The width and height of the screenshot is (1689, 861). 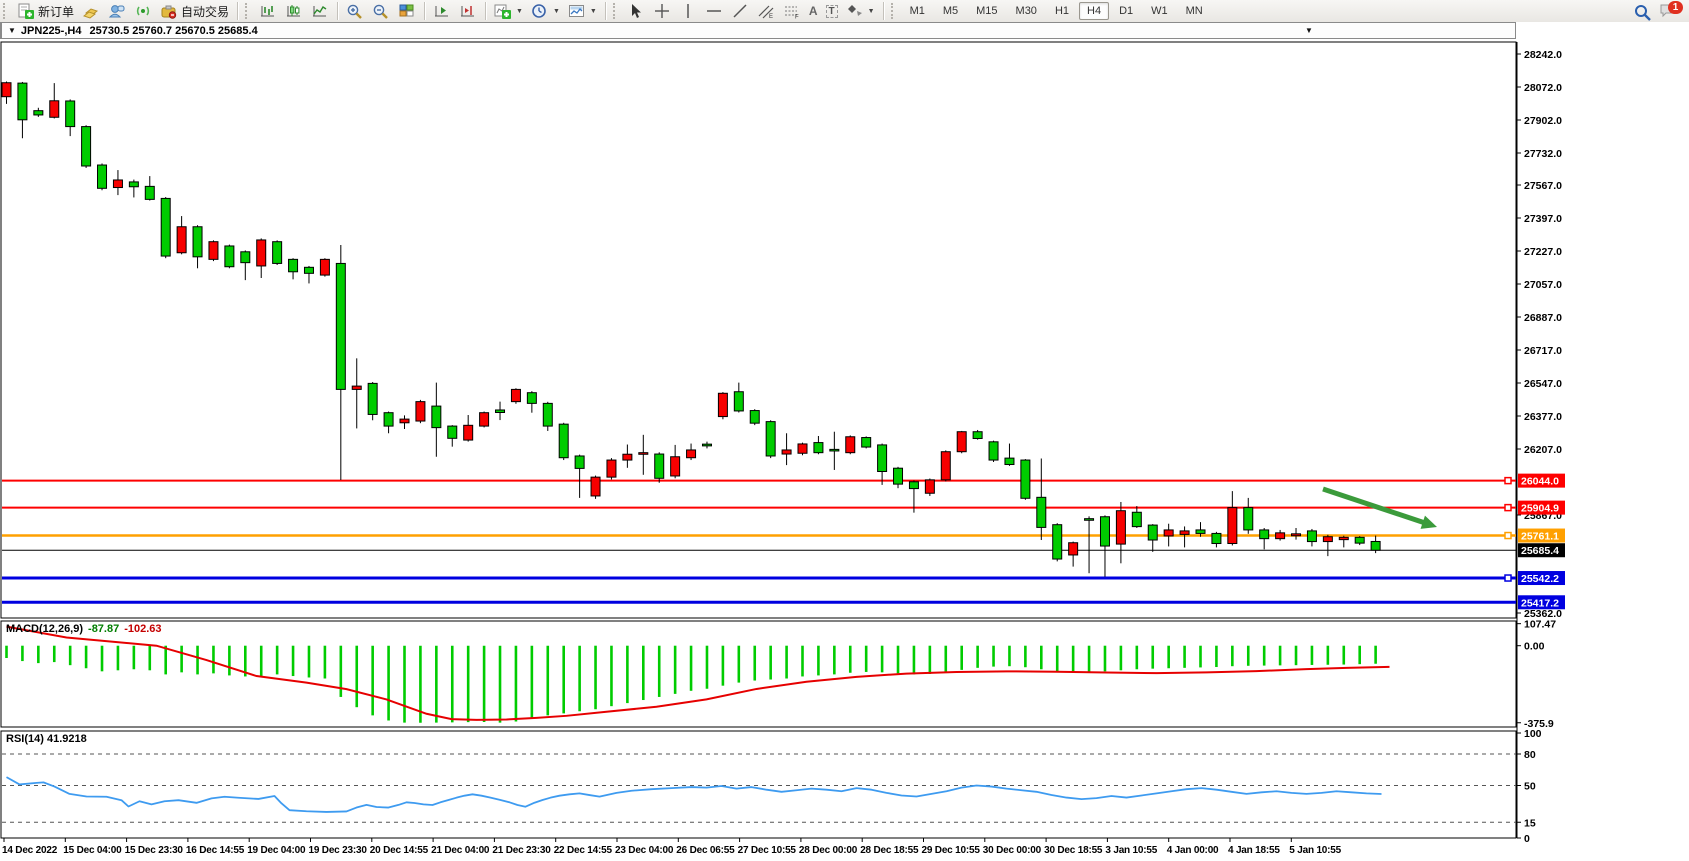 I want to click on chart-shift-button, so click(x=468, y=11).